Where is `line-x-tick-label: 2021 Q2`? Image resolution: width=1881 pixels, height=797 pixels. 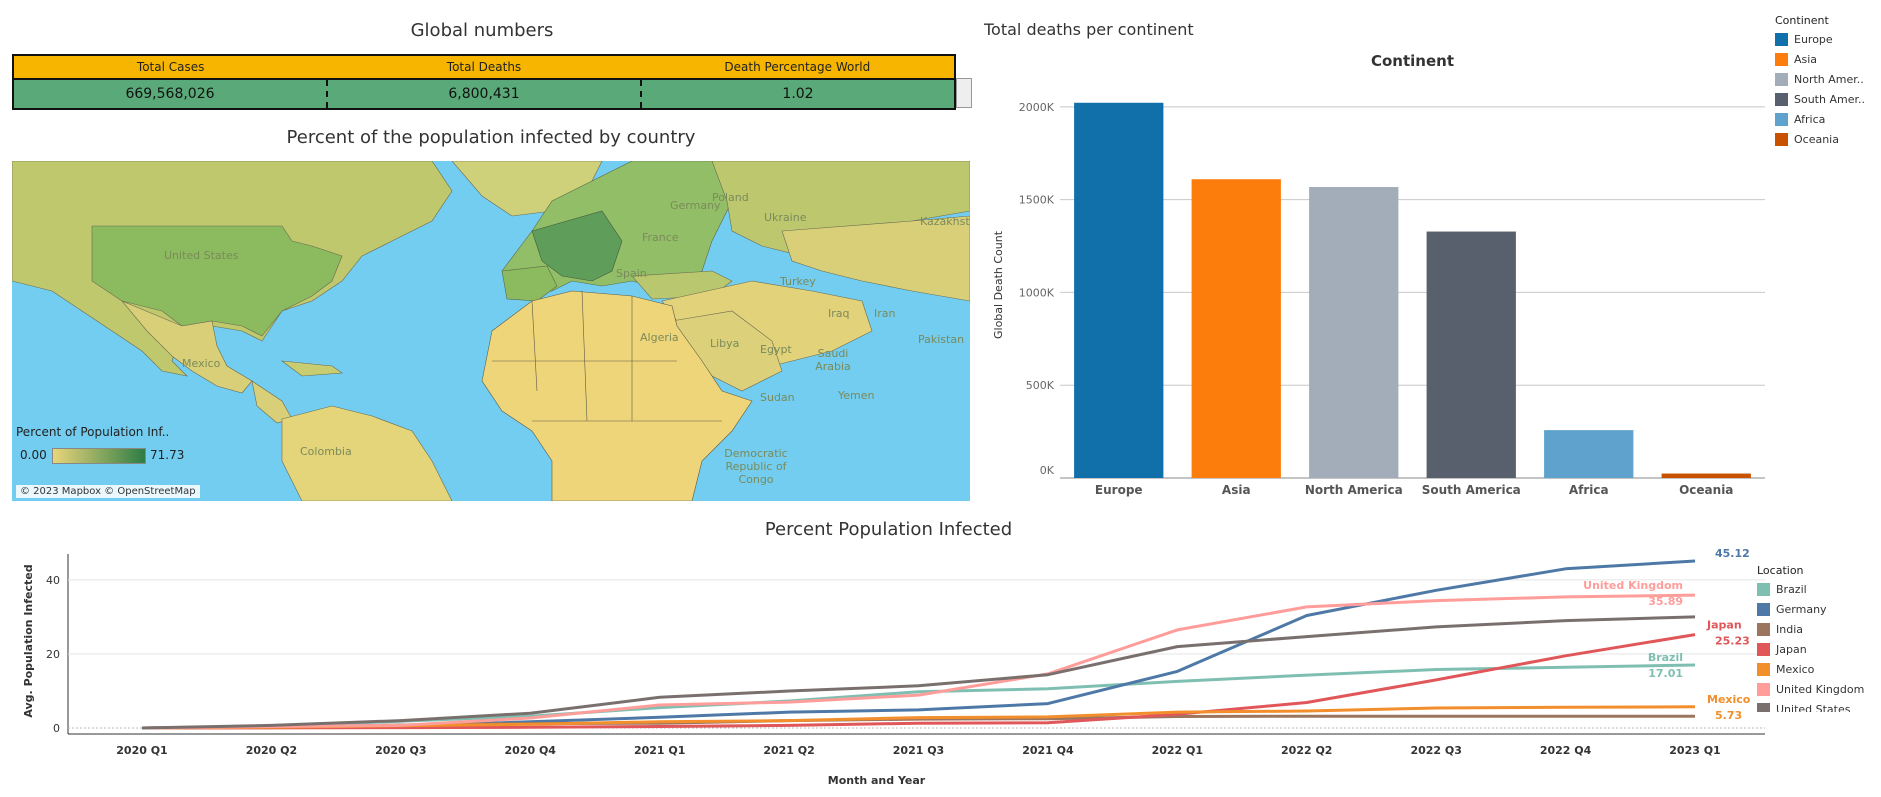 line-x-tick-label: 2021 Q2 is located at coordinates (788, 750).